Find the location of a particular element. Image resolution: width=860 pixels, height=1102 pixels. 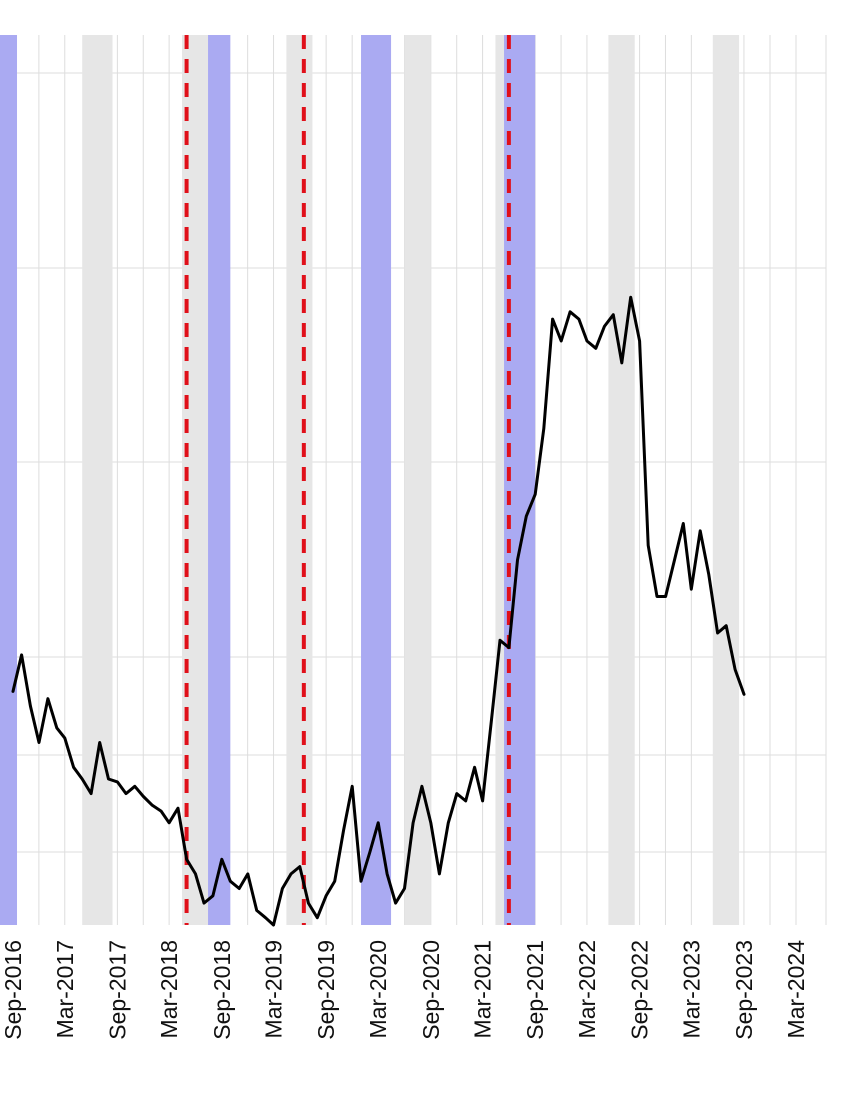

x-tick-label: Mar-2022 is located at coordinates (587, 989).